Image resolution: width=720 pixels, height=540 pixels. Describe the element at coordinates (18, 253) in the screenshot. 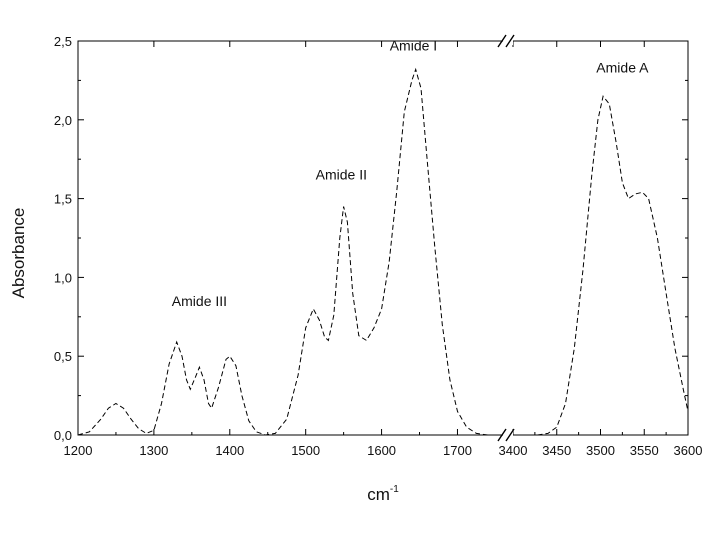

I see `y-axis-label: Absorbance` at that location.